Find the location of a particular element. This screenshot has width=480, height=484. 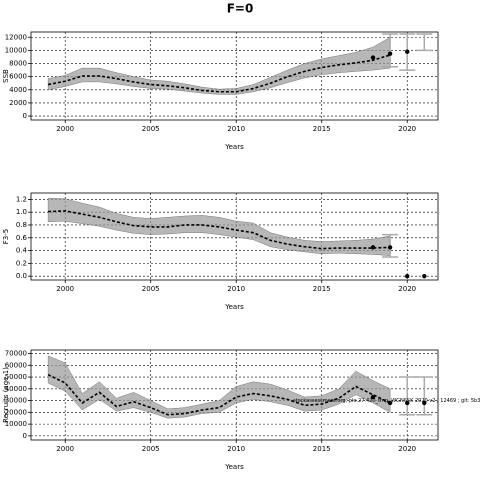

y-tick-label: 12000 is located at coordinates (16, 37).